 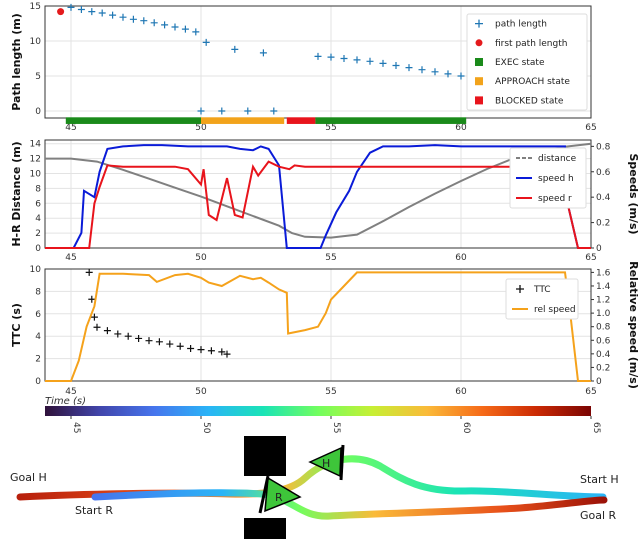 What do you see at coordinates (36, 175) in the screenshot?
I see `y-tick-label: 10` at bounding box center [36, 175].